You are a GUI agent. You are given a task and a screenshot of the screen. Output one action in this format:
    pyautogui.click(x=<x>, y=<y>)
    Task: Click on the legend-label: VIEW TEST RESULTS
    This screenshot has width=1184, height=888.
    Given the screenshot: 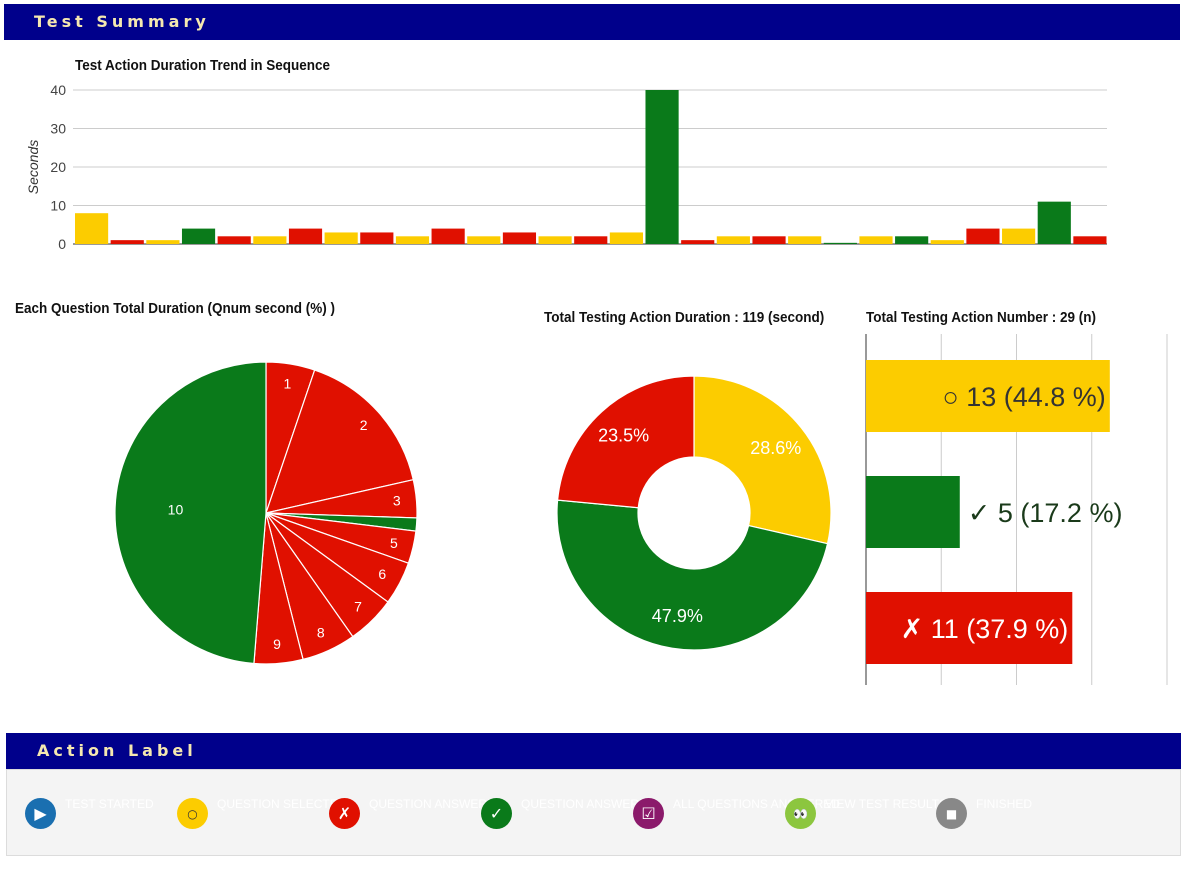 What is the action you would take?
    pyautogui.click(x=886, y=804)
    